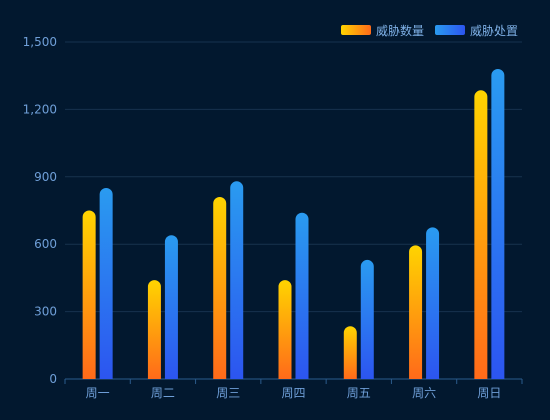 This screenshot has height=420, width=550. I want to click on y-tick-label: 900, so click(45, 177).